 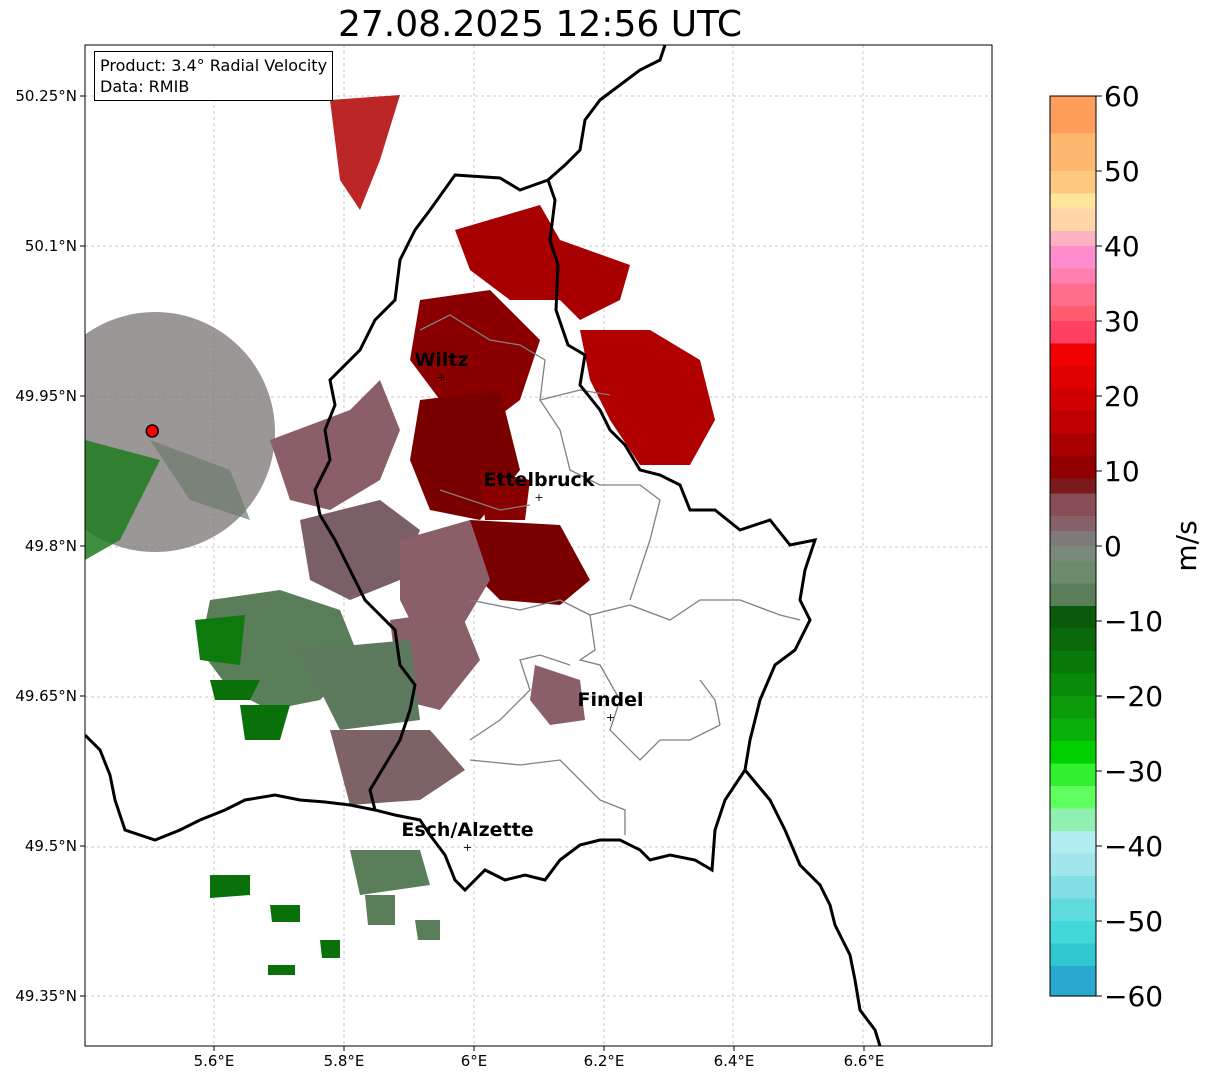 What do you see at coordinates (864, 1061) in the screenshot?
I see `lon-tick-label: 6.6°E` at bounding box center [864, 1061].